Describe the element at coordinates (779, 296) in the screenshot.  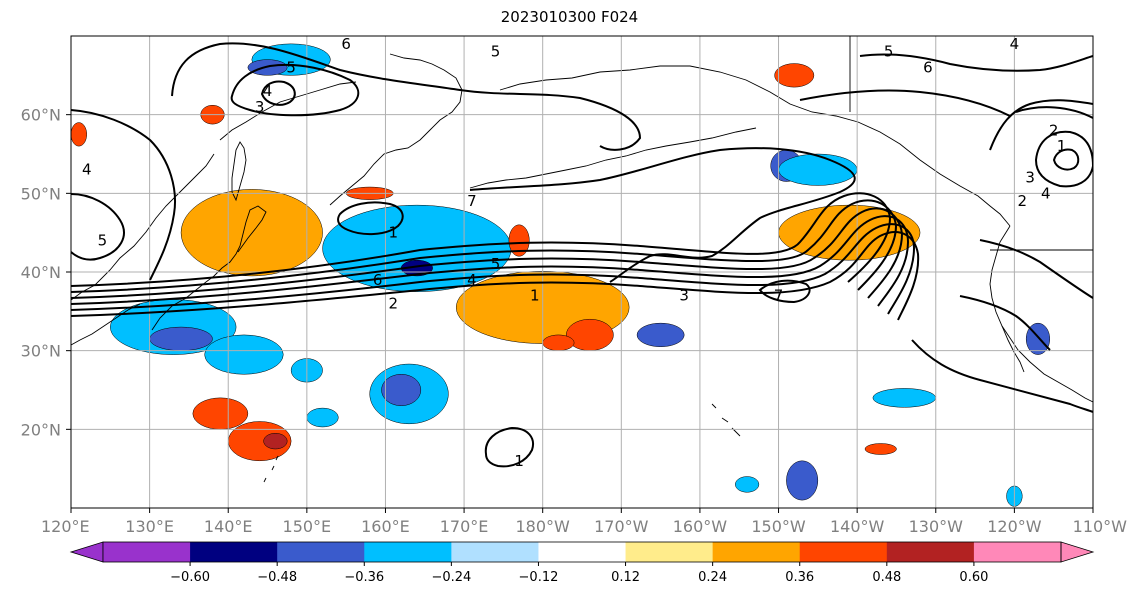
I see `contour-label-23: 7` at that location.